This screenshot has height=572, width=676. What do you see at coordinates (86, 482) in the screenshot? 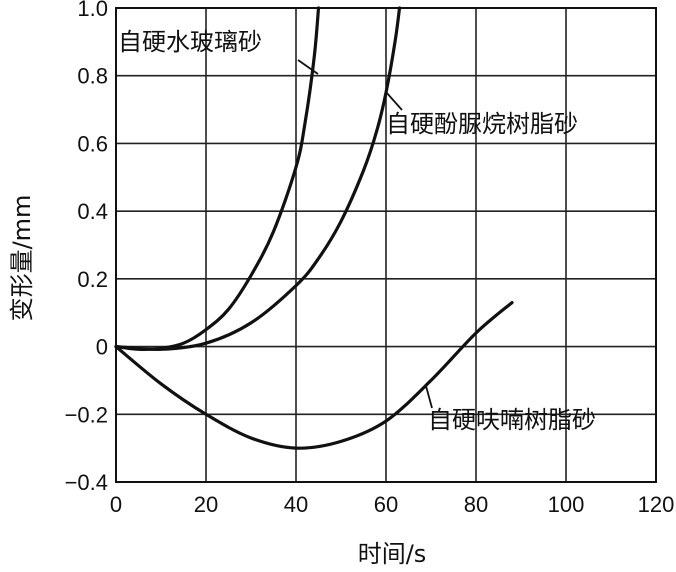
I see `y-tick-label: −0.4` at bounding box center [86, 482].